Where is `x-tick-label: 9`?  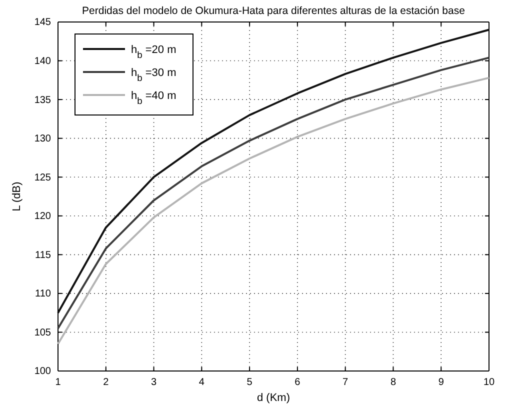
x-tick-label: 9 is located at coordinates (441, 382).